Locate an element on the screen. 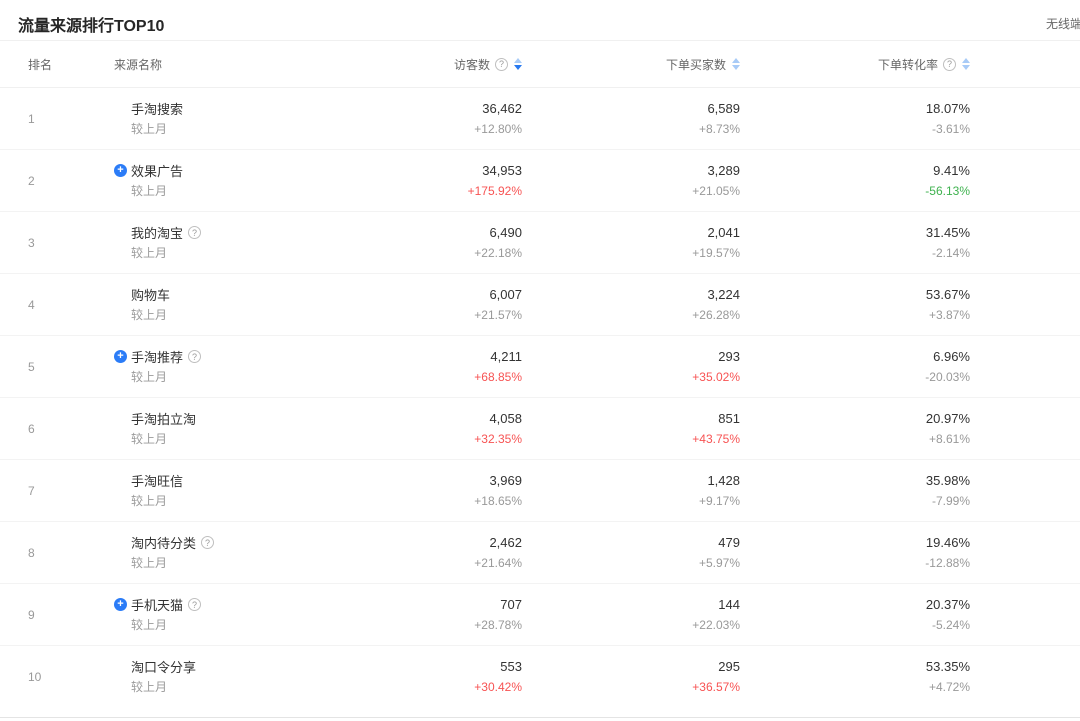 Image resolution: width=1080 pixels, height=721 pixels. rank-cell: 5 is located at coordinates (31, 366).